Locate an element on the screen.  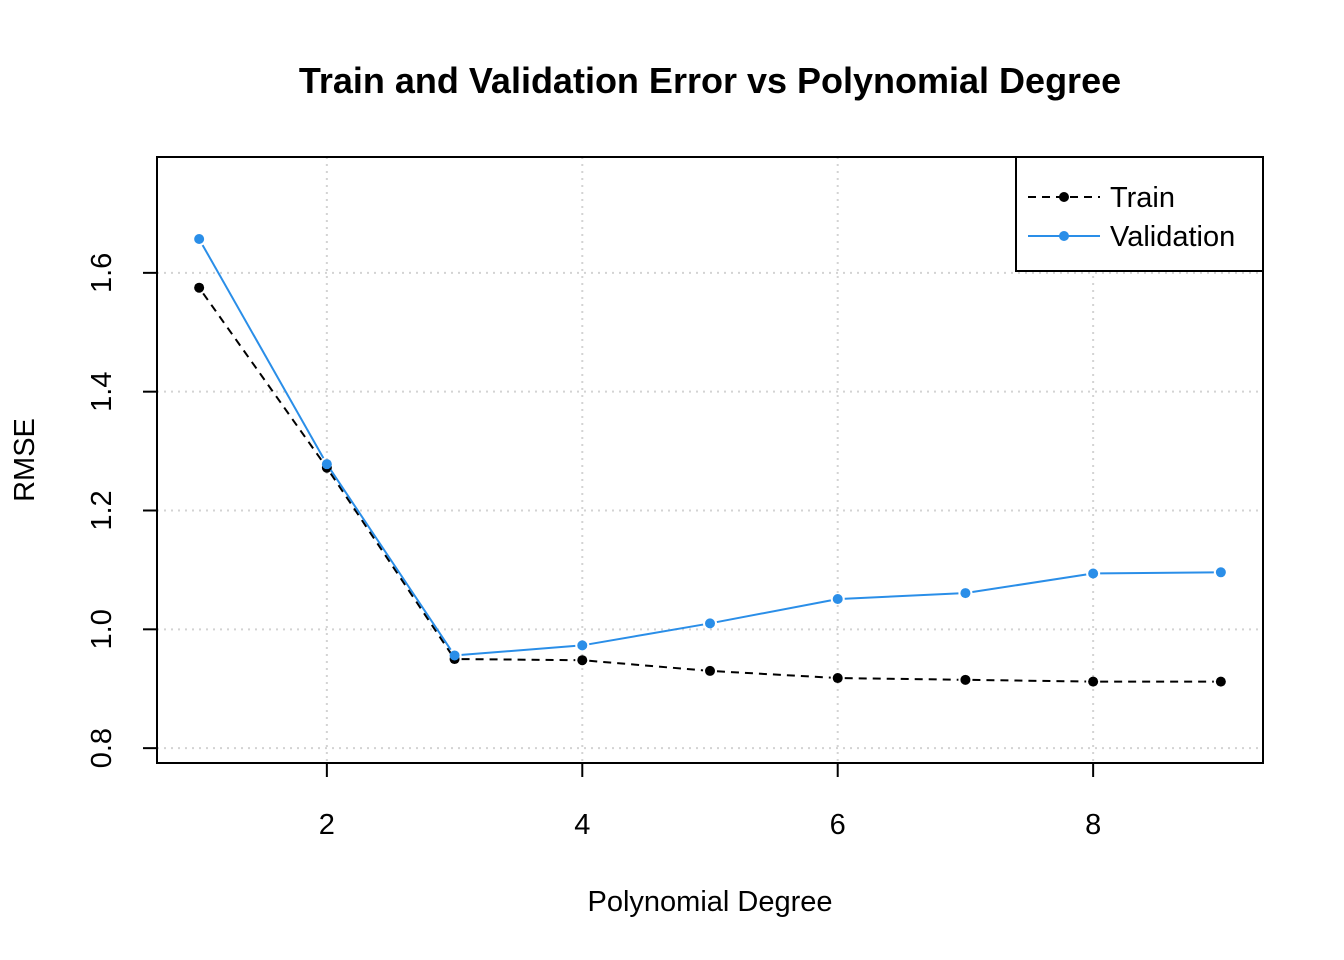
x-tick-label: 8 is located at coordinates (1093, 825).